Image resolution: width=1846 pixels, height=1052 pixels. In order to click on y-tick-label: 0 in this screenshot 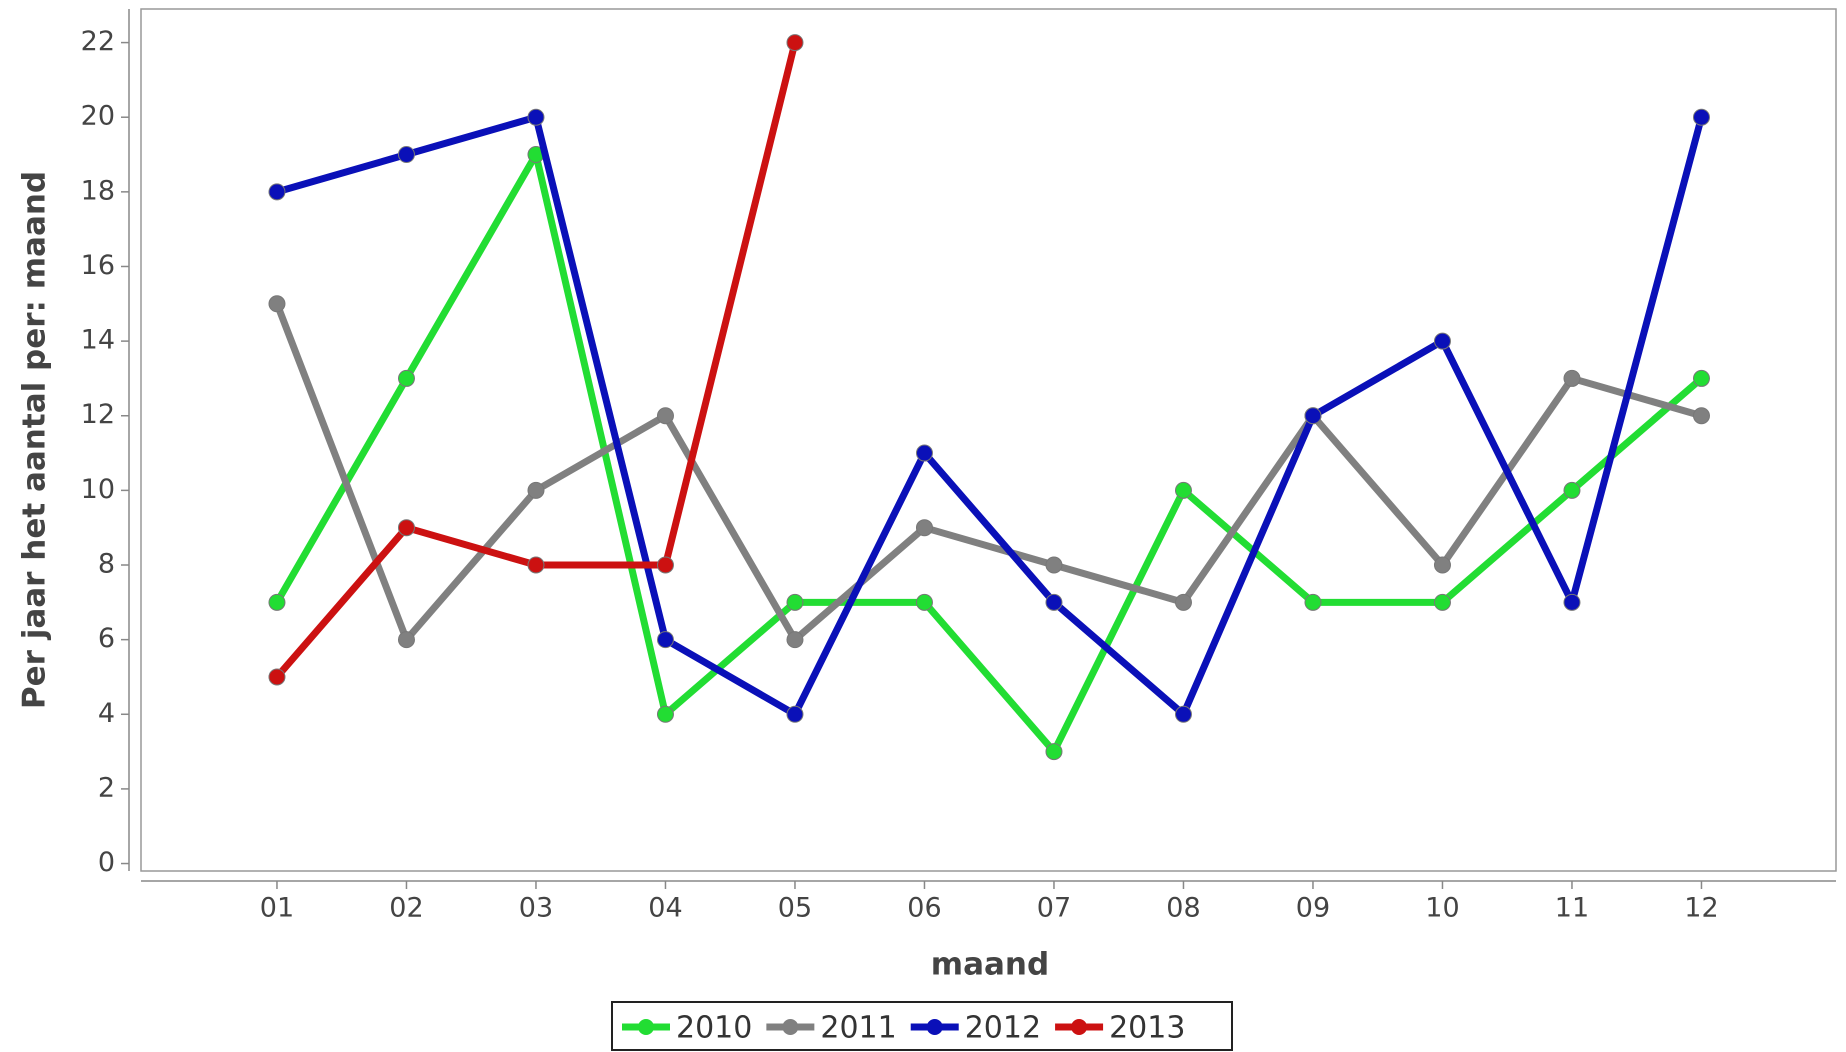, I will do `click(106, 862)`.